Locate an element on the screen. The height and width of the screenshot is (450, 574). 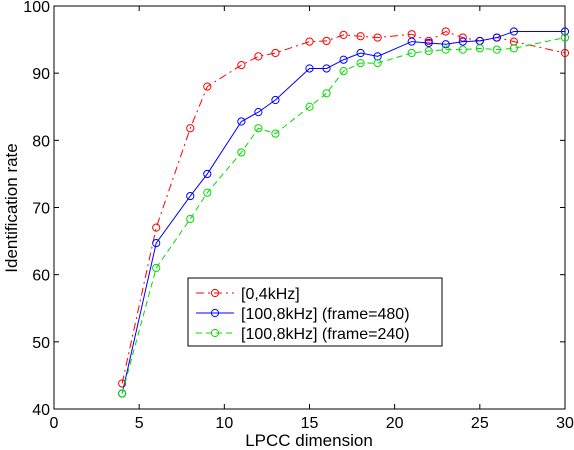
x-tick-label: 25 is located at coordinates (480, 423).